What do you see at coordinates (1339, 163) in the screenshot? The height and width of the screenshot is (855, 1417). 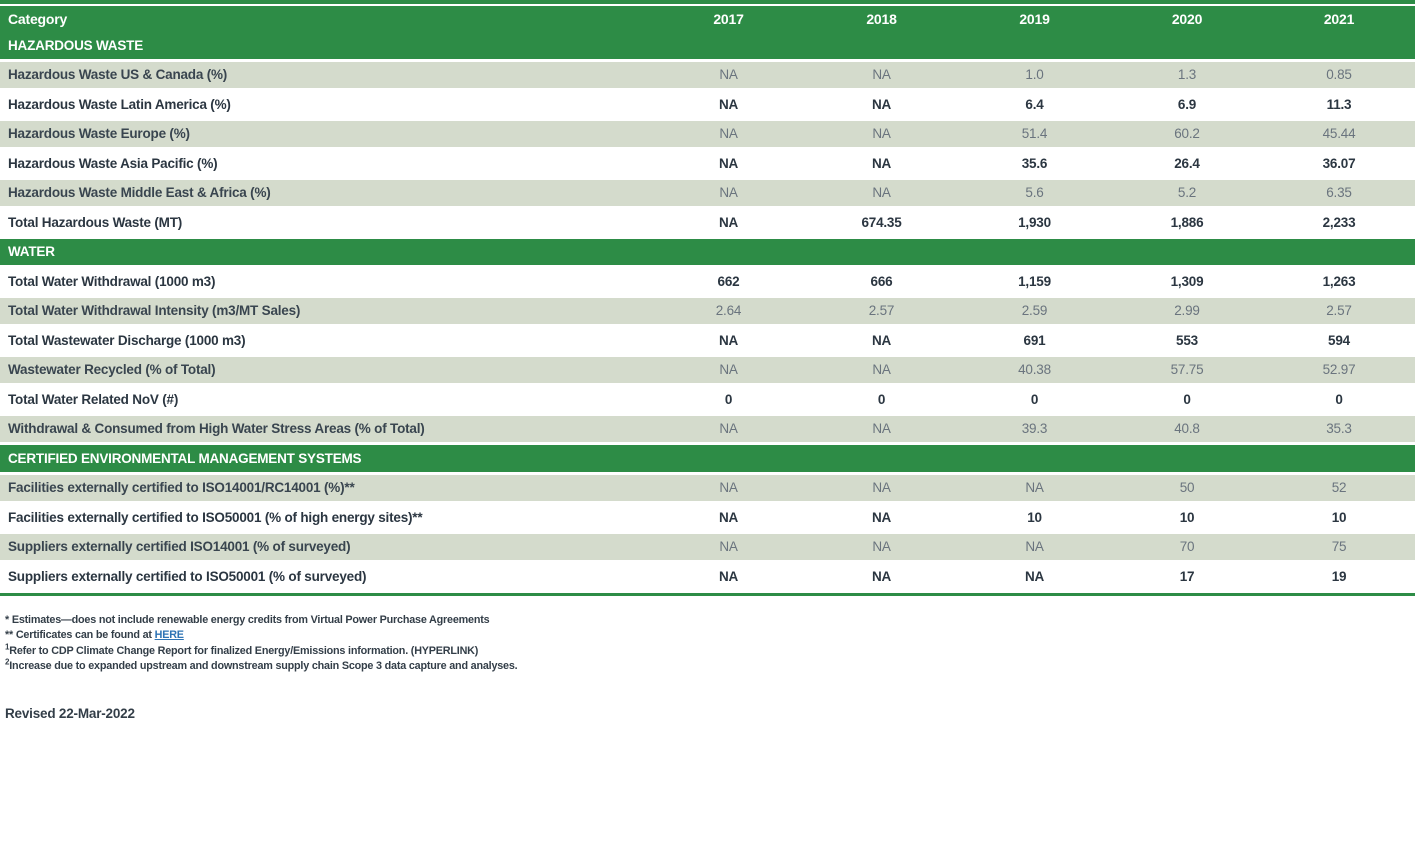 I see `cell-value-2021: 36.07` at bounding box center [1339, 163].